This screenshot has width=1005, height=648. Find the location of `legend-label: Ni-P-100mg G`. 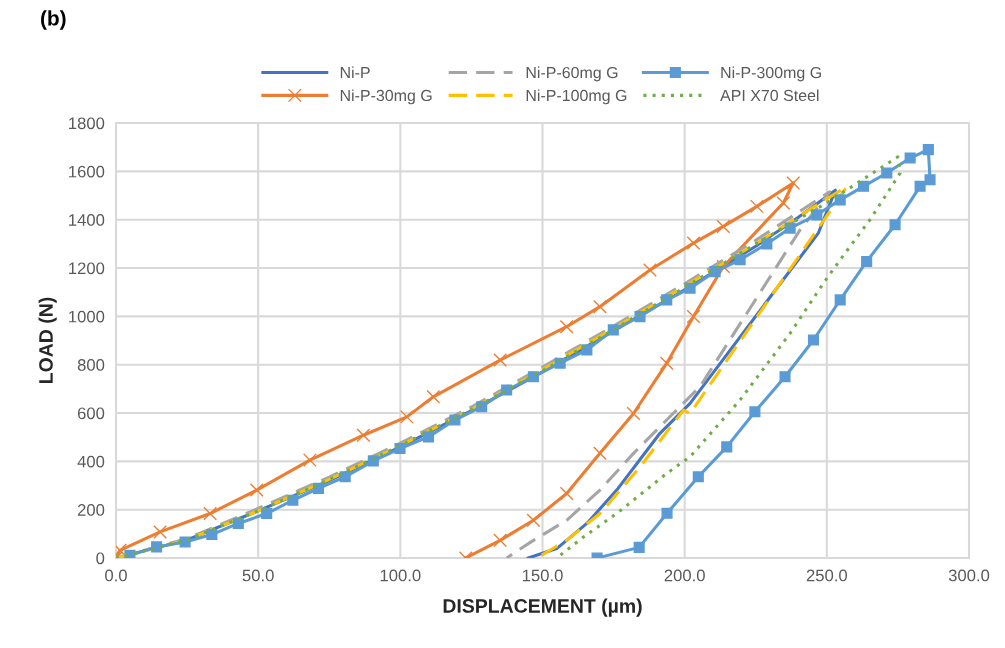

legend-label: Ni-P-100mg G is located at coordinates (576, 97).